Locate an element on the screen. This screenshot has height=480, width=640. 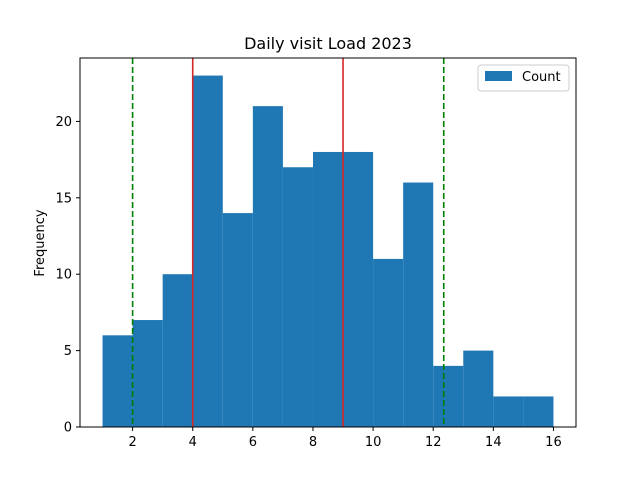
y-tick-label: 20 is located at coordinates (63, 122).